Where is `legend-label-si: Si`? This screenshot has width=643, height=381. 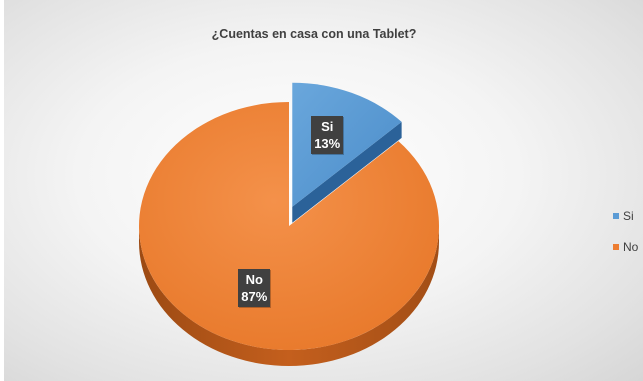
legend-label-si: Si is located at coordinates (628, 216).